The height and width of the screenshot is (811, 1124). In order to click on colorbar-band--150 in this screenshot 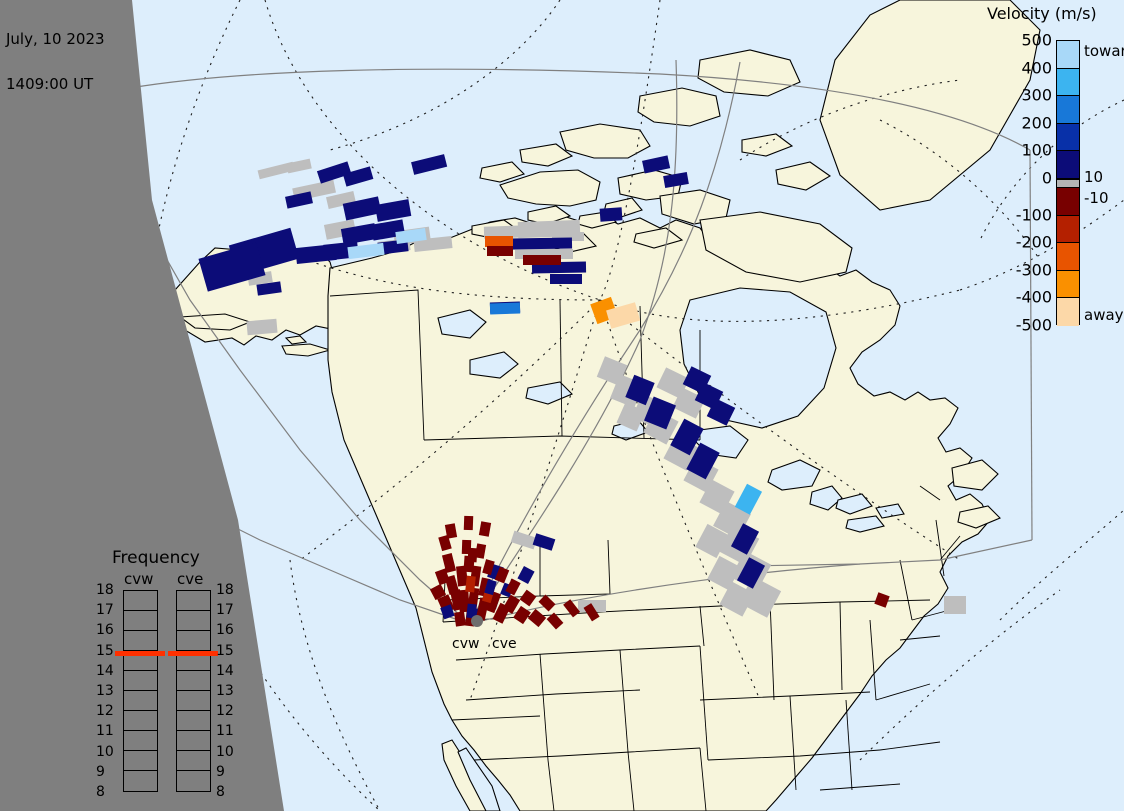, I will do `click(1068, 229)`.